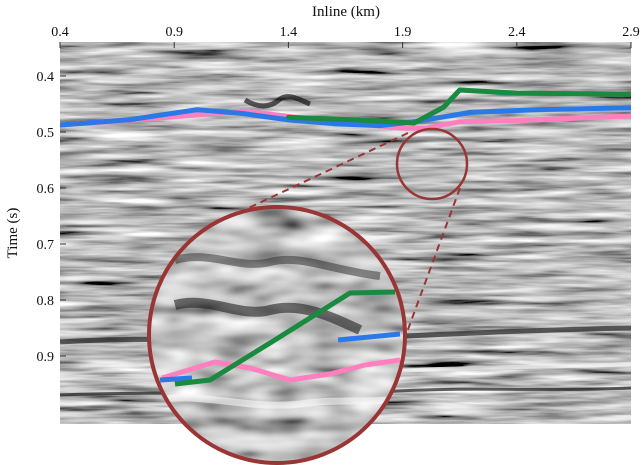  Describe the element at coordinates (285, 338) in the screenshot. I see `inset-horizon-green` at that location.